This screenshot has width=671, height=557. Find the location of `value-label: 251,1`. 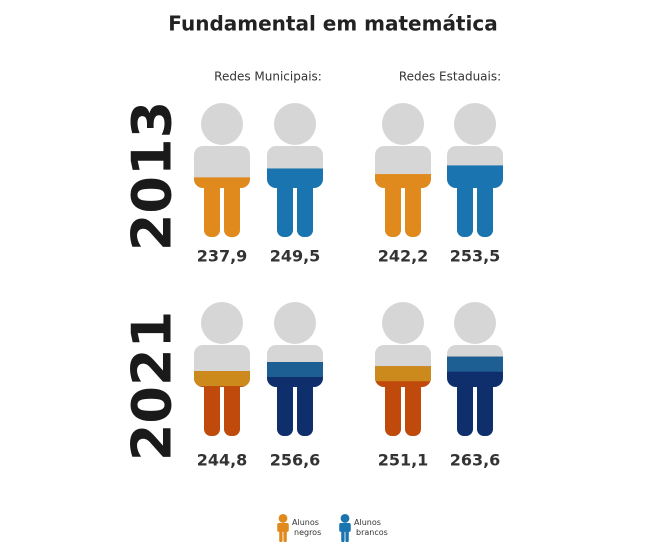

value-label: 251,1 is located at coordinates (403, 460).